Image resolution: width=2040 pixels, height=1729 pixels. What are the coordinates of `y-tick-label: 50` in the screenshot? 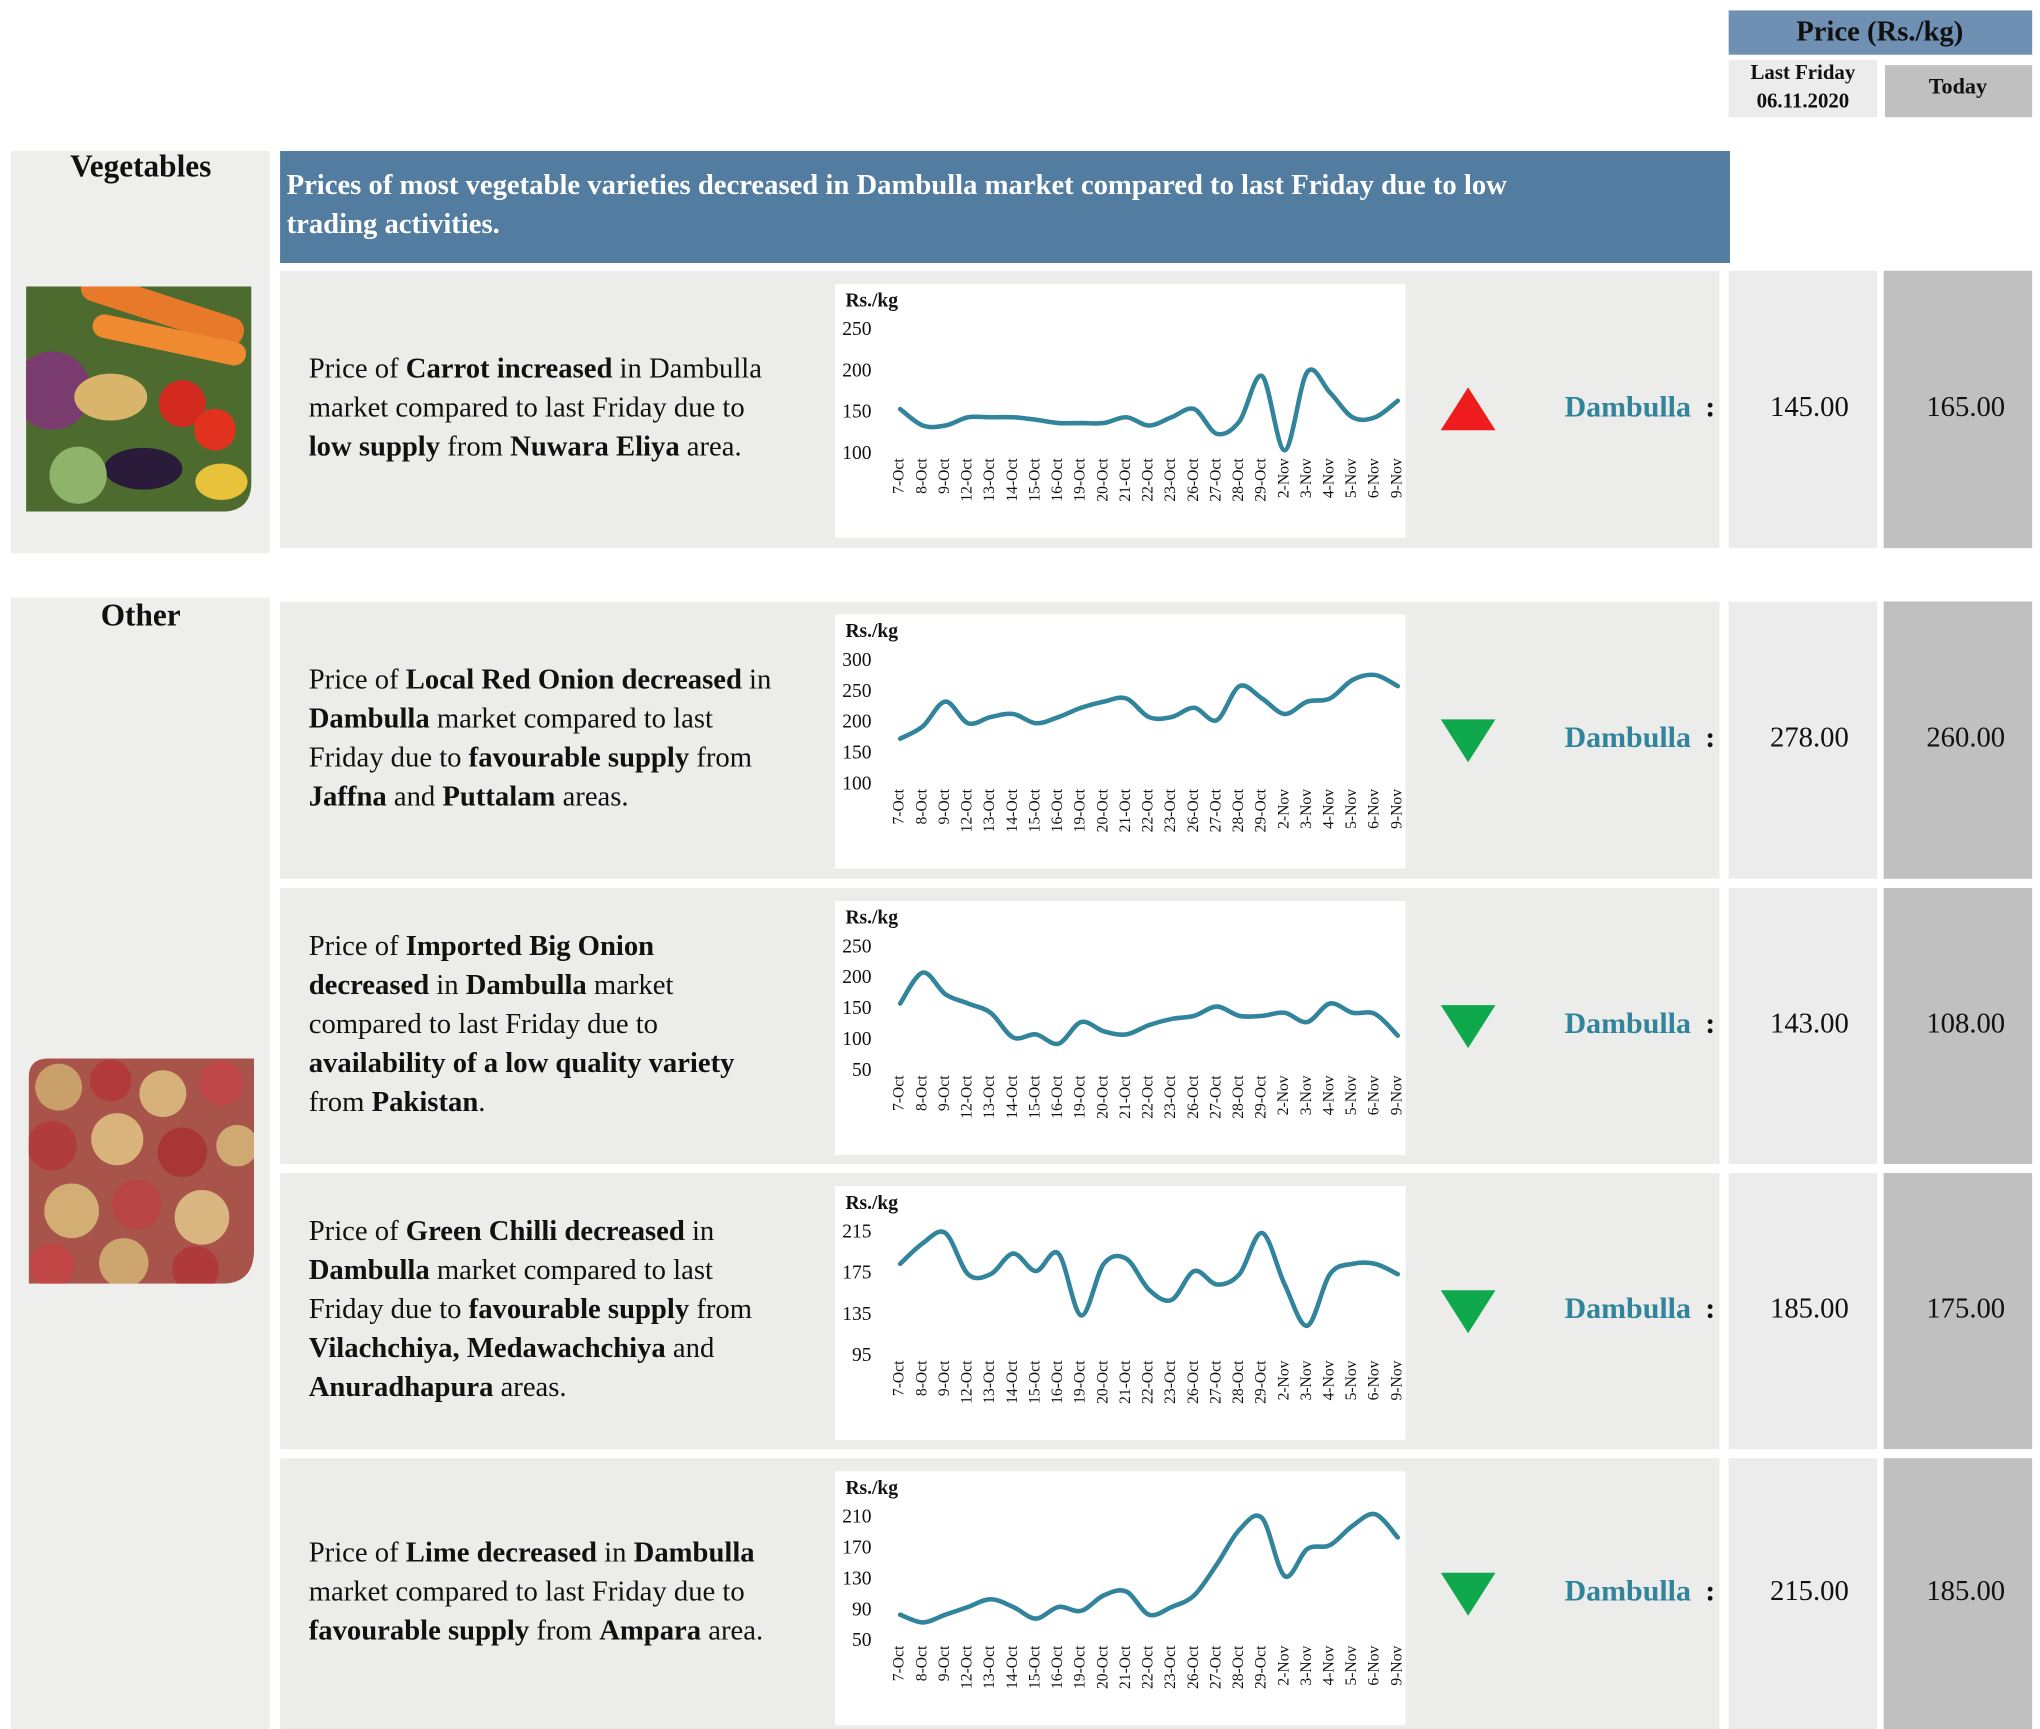 It's located at (862, 1070).